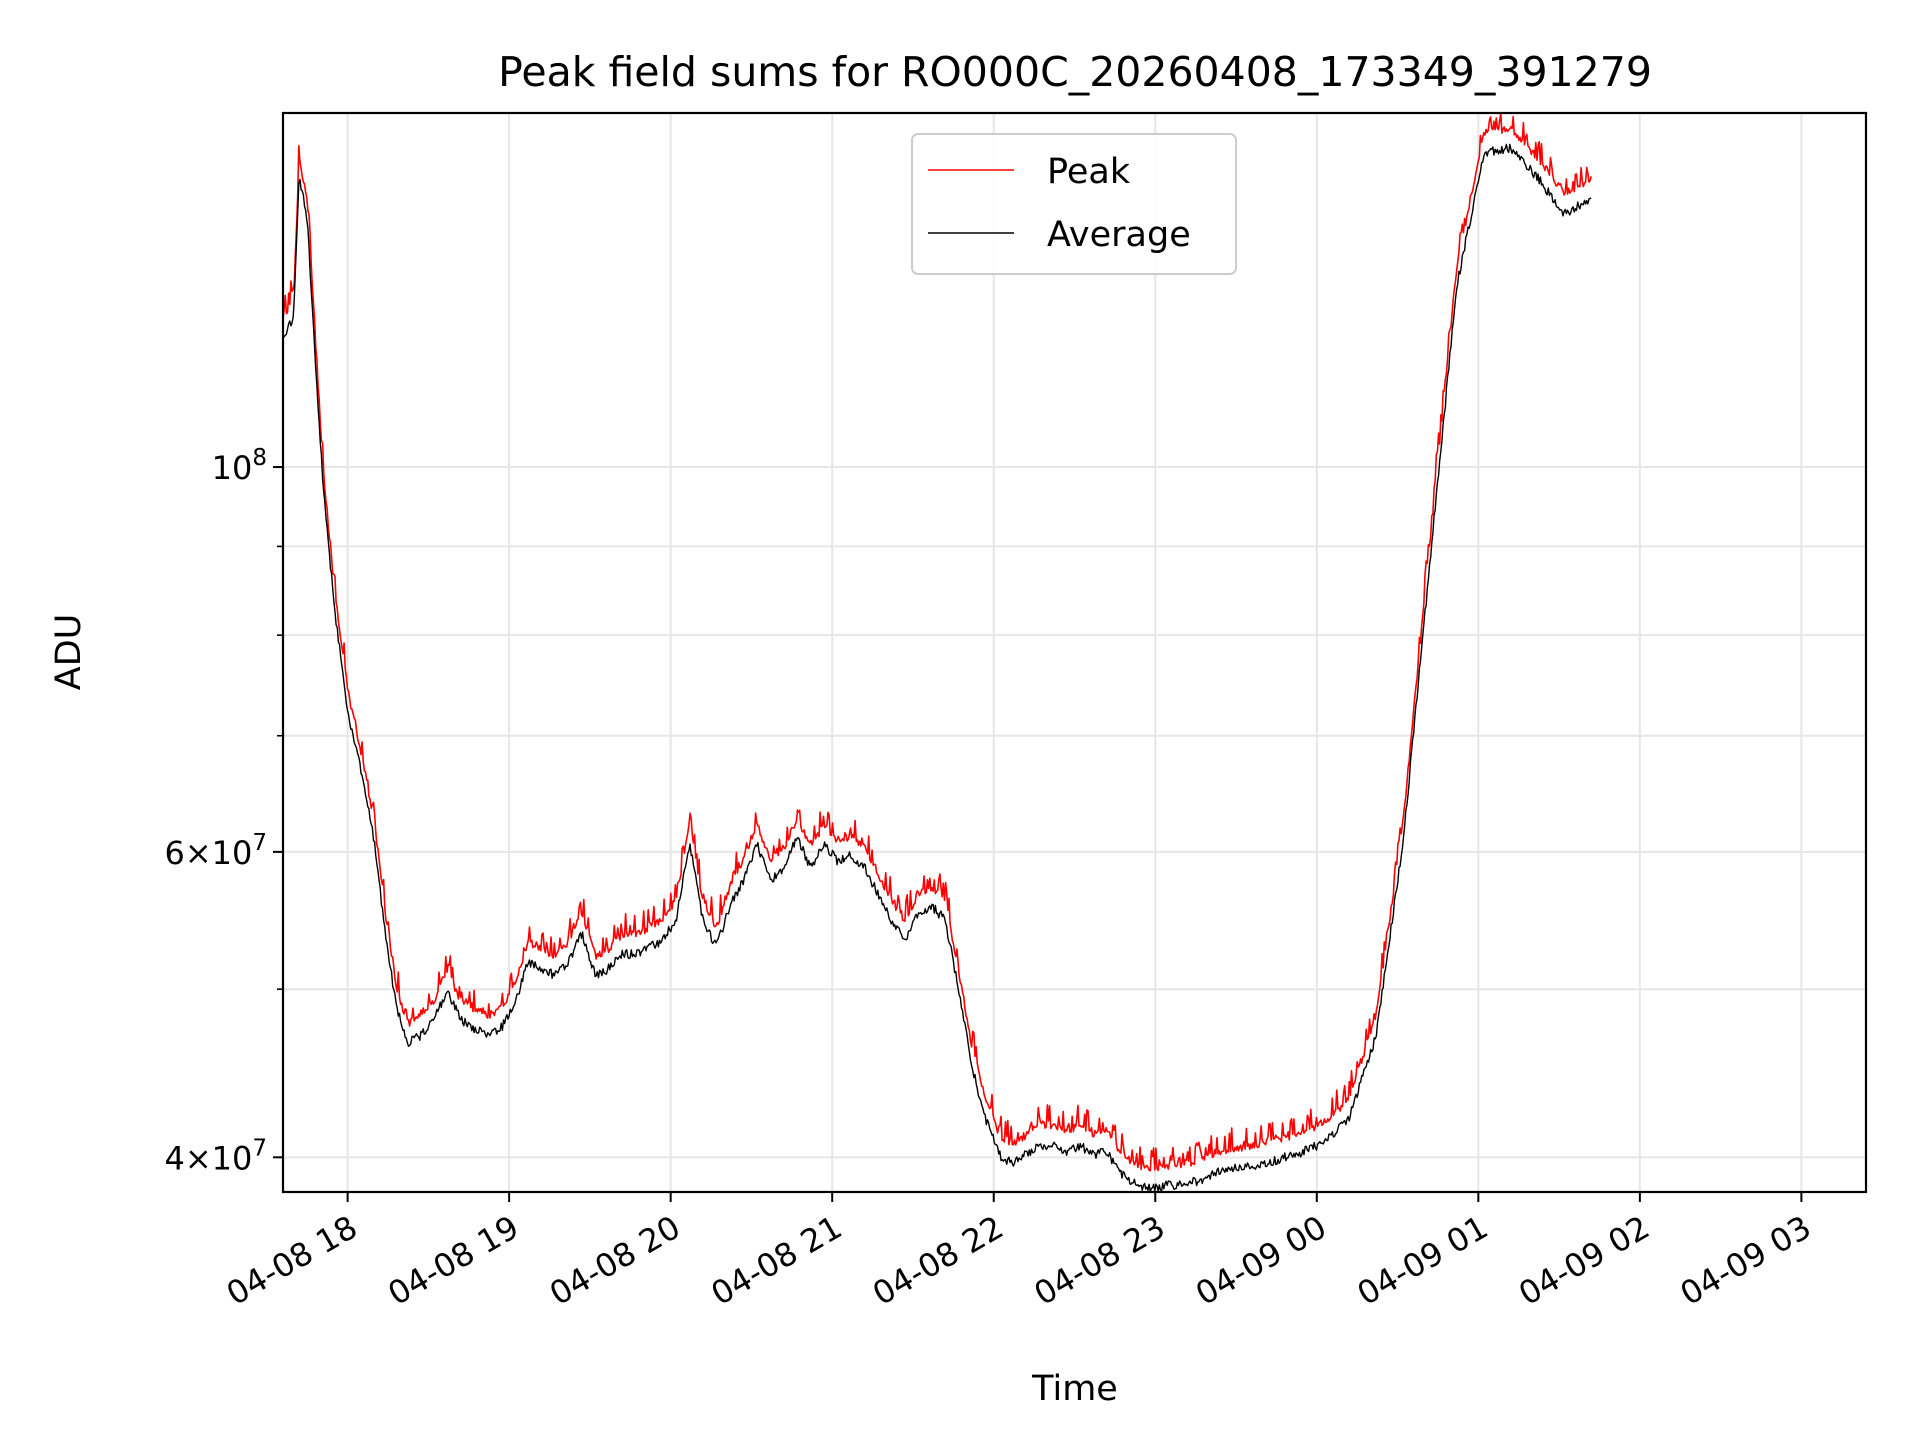 This screenshot has height=1440, width=1920. What do you see at coordinates (69, 652) in the screenshot?
I see `y-axis-label: ADU` at bounding box center [69, 652].